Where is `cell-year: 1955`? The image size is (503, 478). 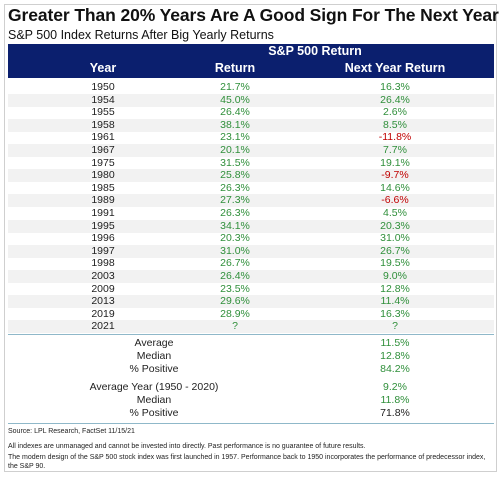 cell-year: 1955 is located at coordinates (103, 112).